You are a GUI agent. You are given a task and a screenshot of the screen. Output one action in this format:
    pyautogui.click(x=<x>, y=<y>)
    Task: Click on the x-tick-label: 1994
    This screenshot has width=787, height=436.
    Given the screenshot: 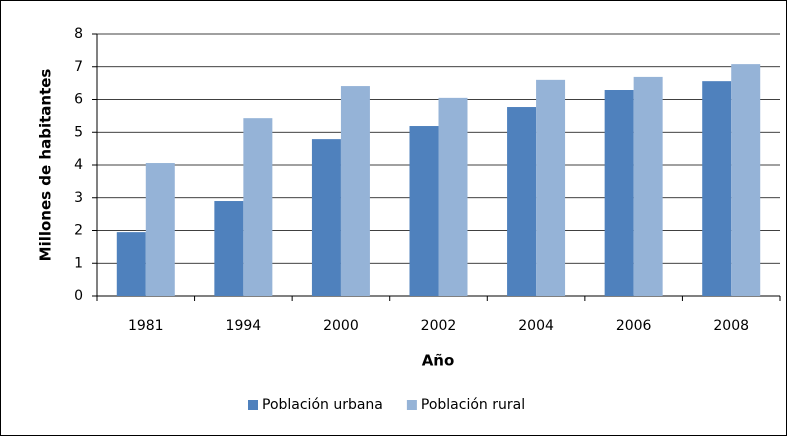 What is the action you would take?
    pyautogui.click(x=244, y=326)
    